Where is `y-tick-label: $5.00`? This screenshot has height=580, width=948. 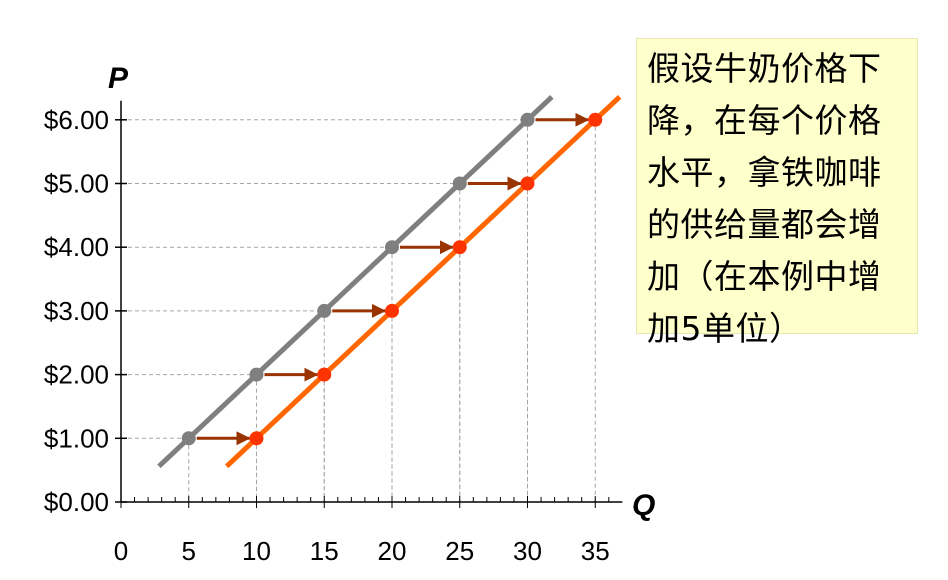 y-tick-label: $5.00 is located at coordinates (76, 184).